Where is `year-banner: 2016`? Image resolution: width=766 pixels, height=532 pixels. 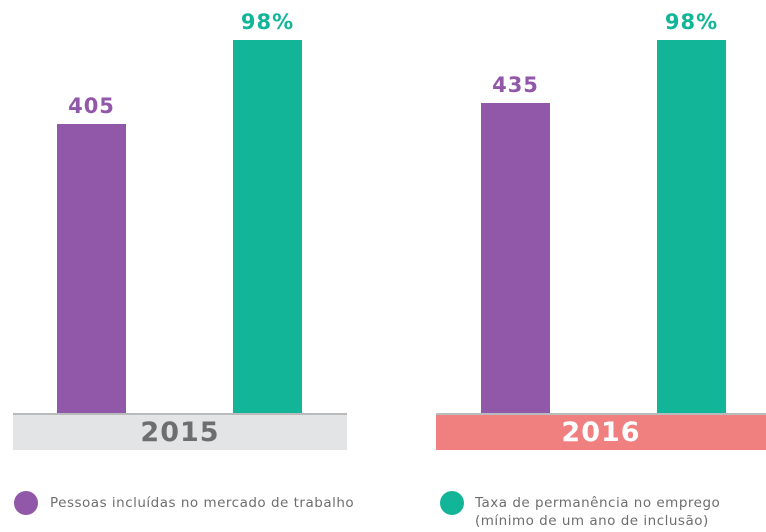 year-banner: 2016 is located at coordinates (601, 431).